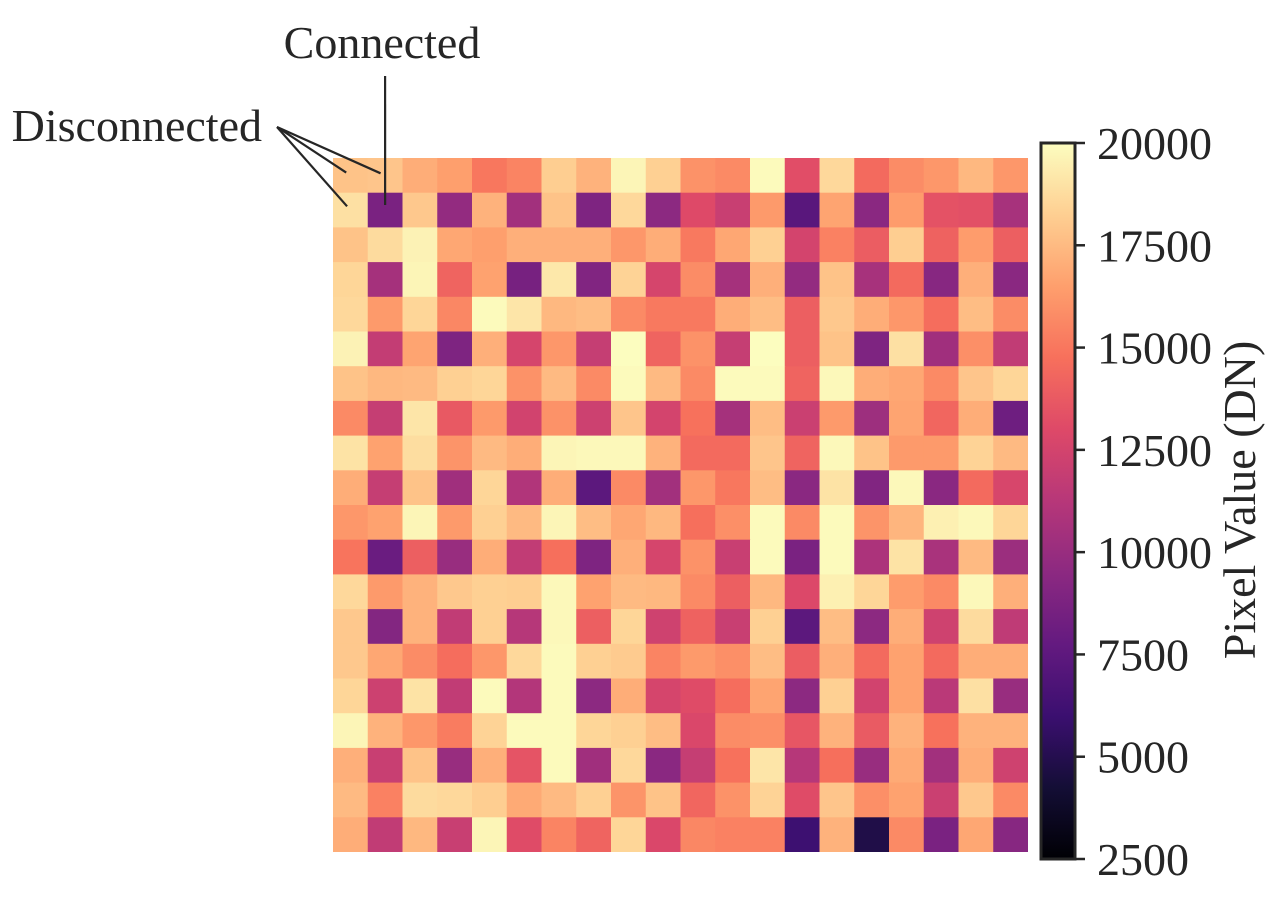 The width and height of the screenshot is (1276, 901). Describe the element at coordinates (1058, 501) in the screenshot. I see `colorbar-gradient` at that location.